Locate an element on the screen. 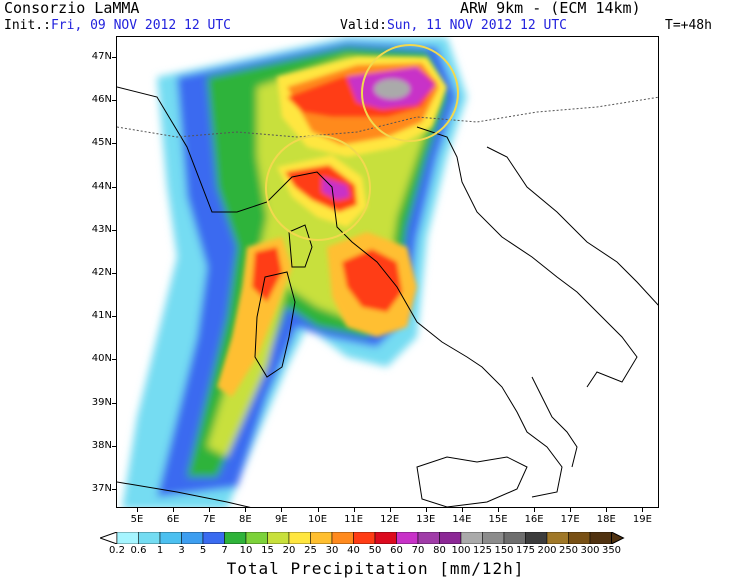 The width and height of the screenshot is (751, 580). highlight-circle-north is located at coordinates (410, 93).